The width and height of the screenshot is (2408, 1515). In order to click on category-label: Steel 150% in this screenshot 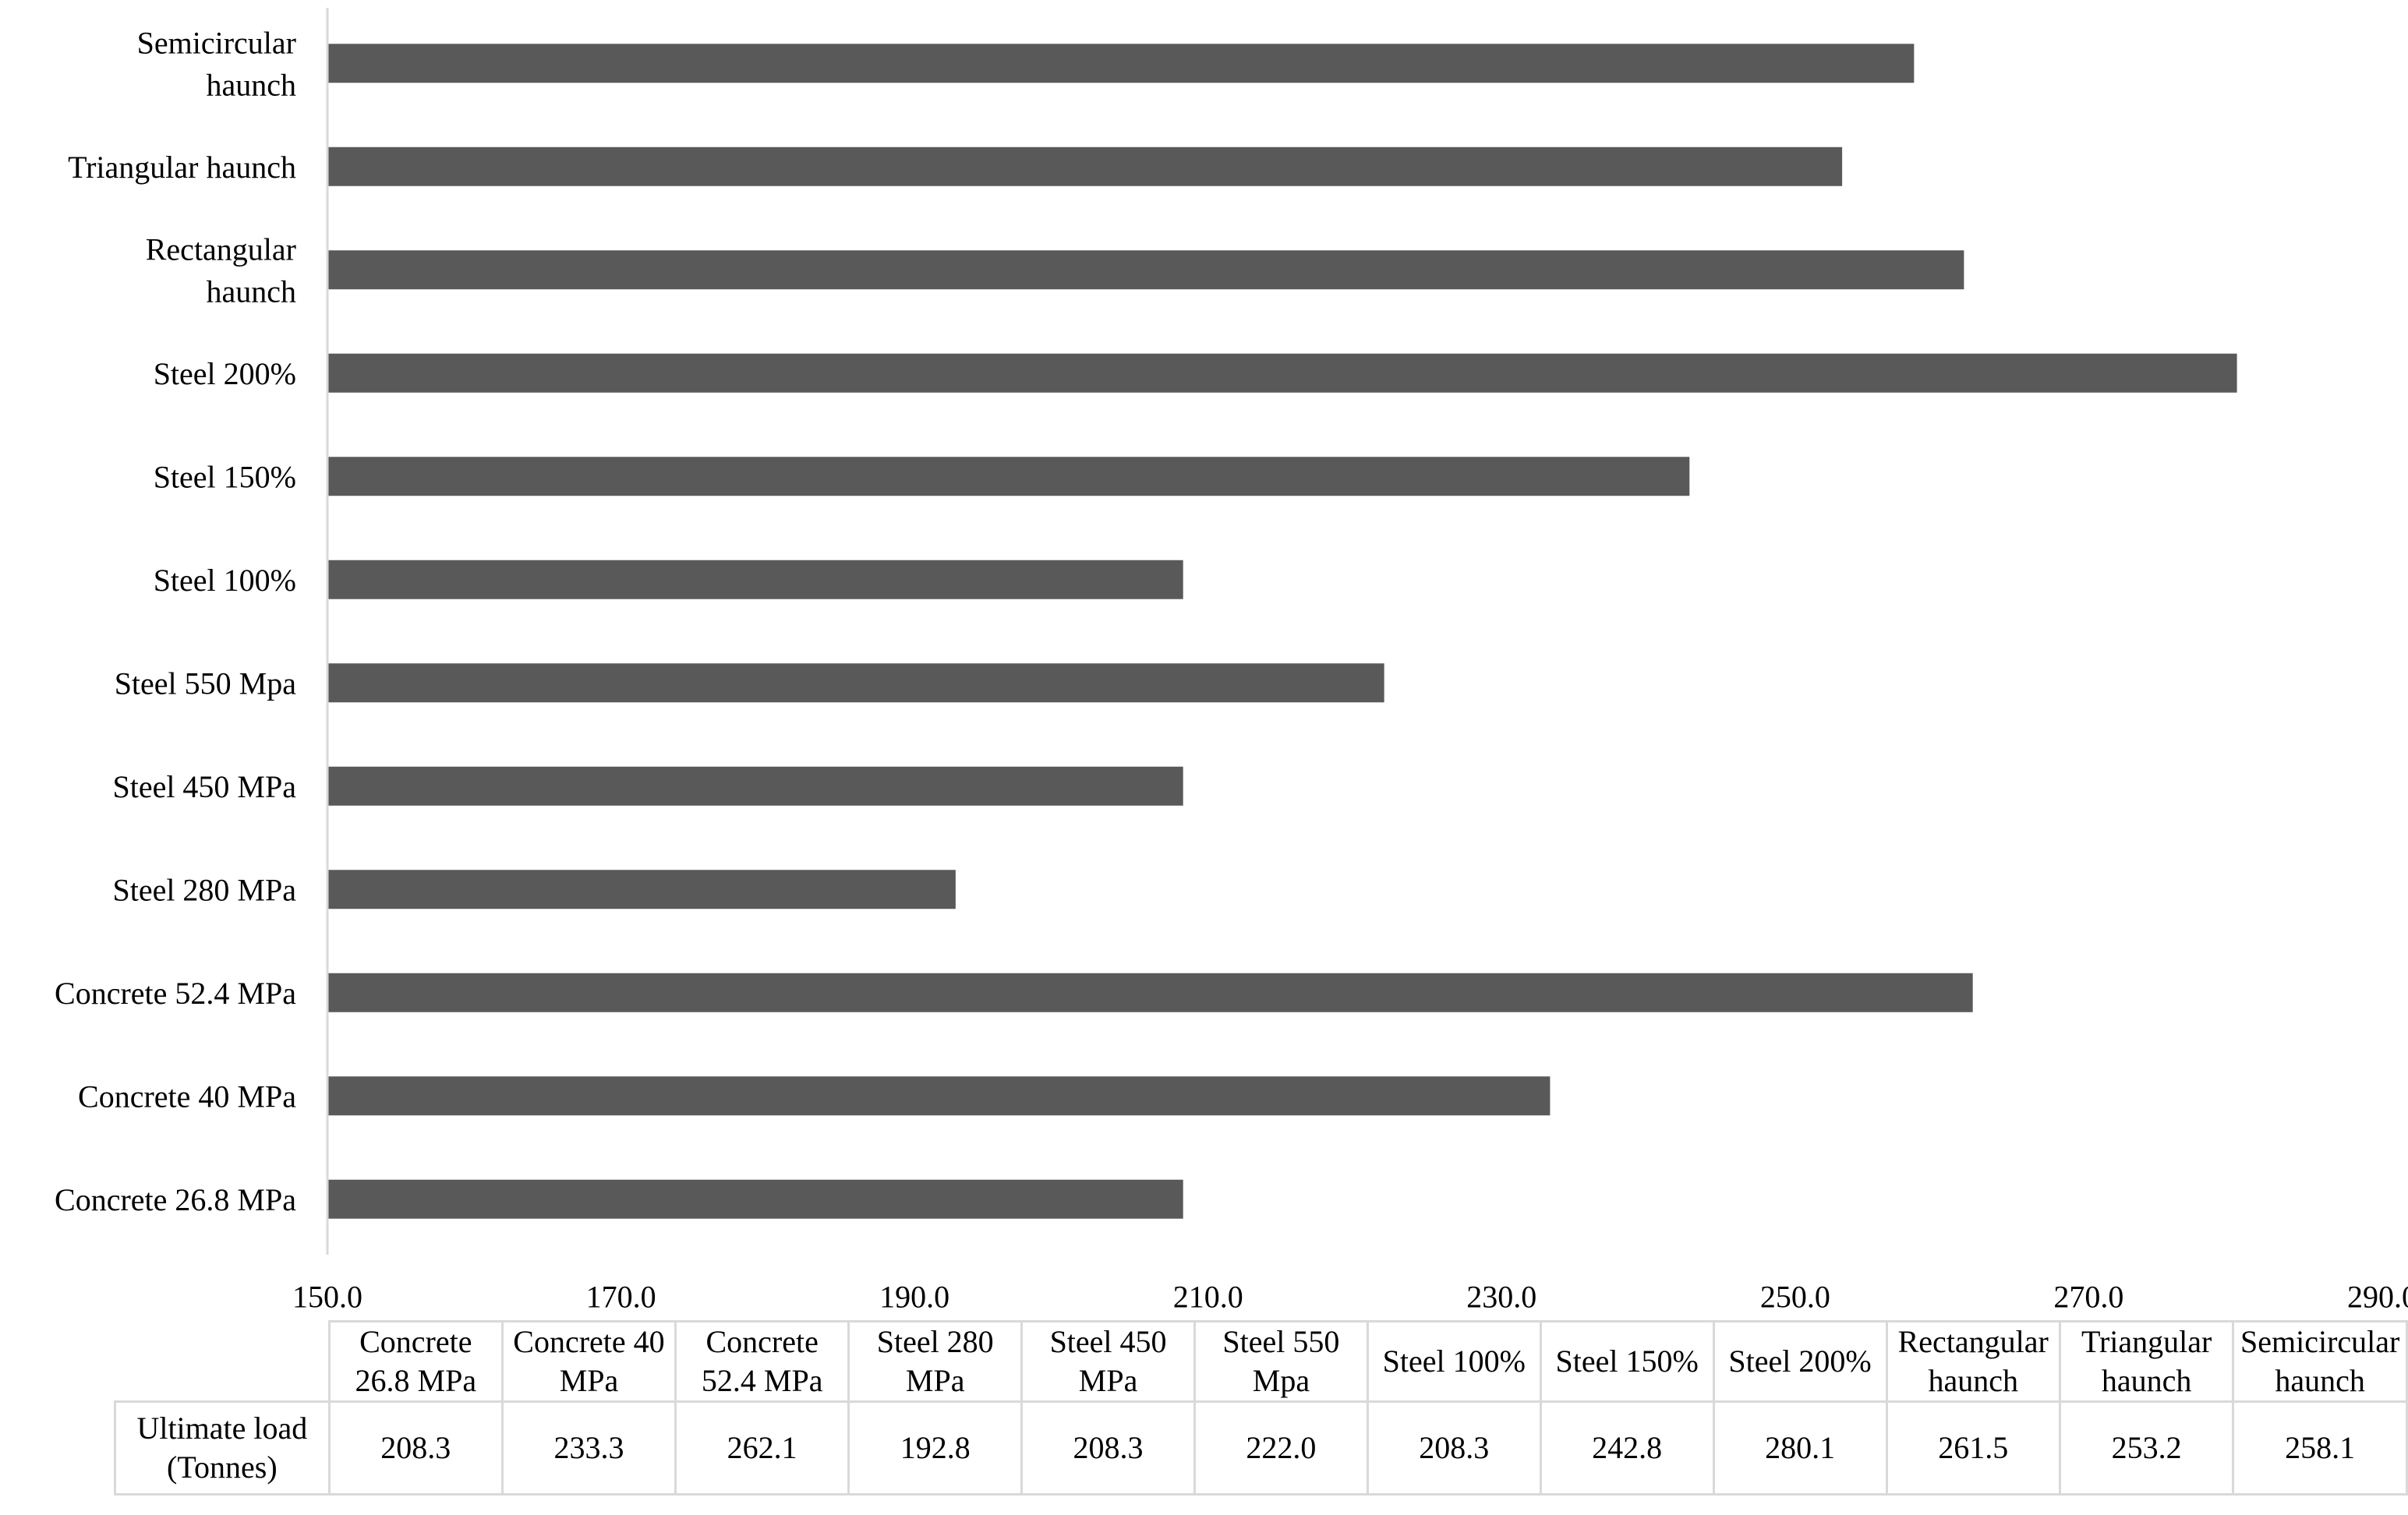, I will do `click(225, 477)`.